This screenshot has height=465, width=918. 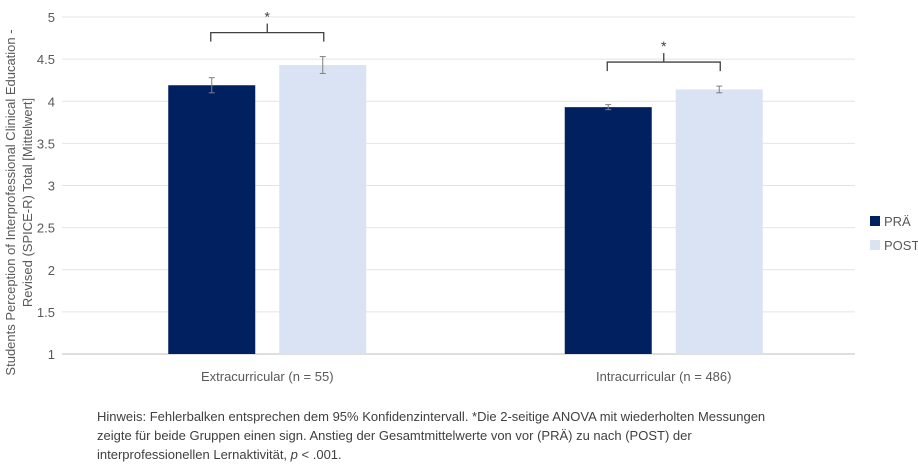 I want to click on y-tick-label: 3.5, so click(x=46, y=143).